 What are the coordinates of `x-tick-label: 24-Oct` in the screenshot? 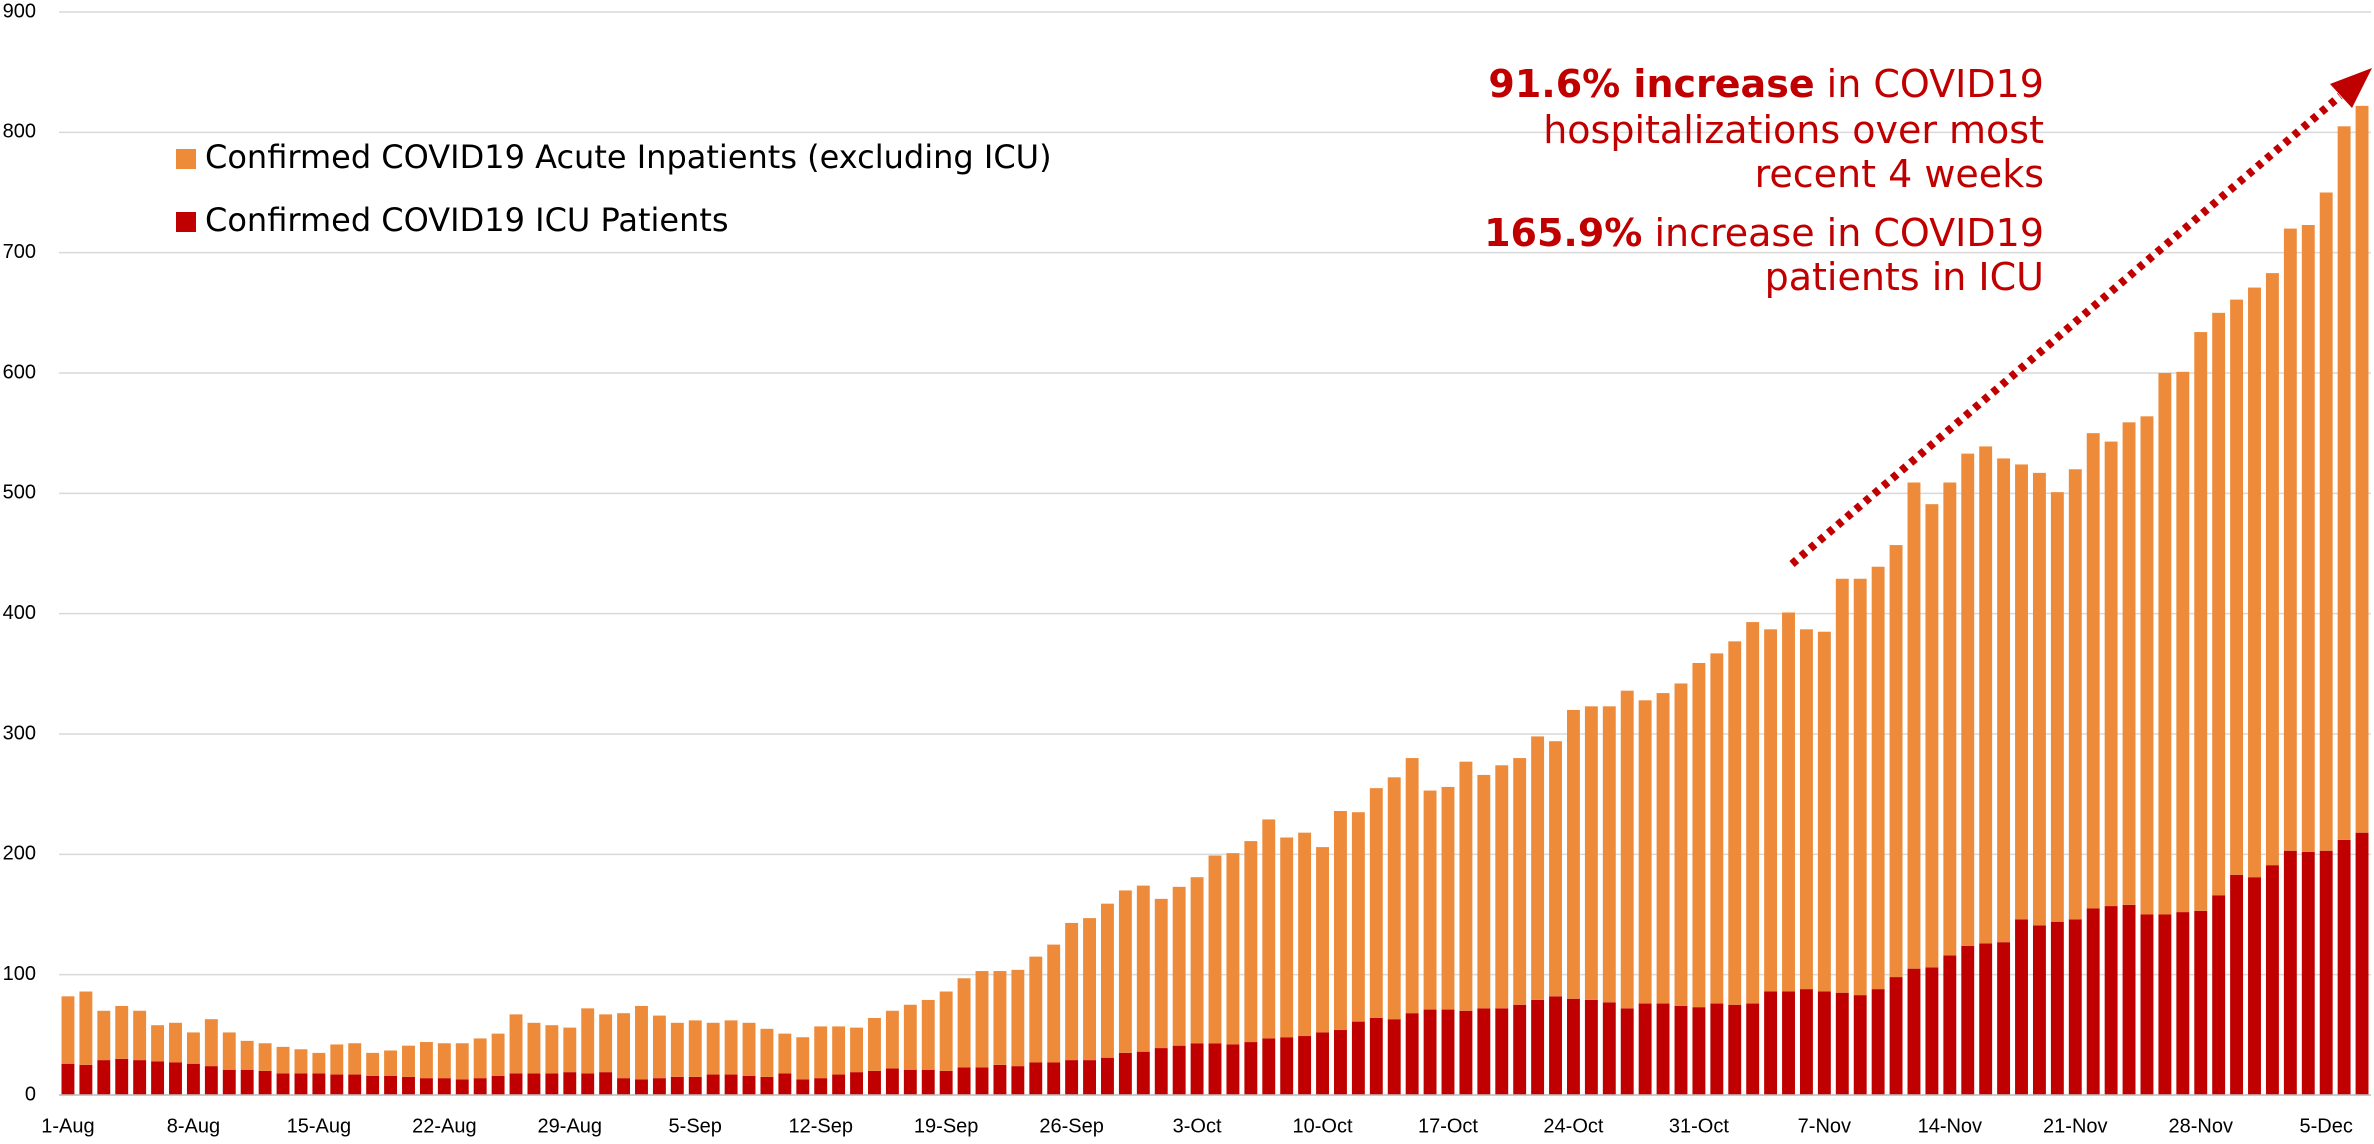 It's located at (1573, 1126).